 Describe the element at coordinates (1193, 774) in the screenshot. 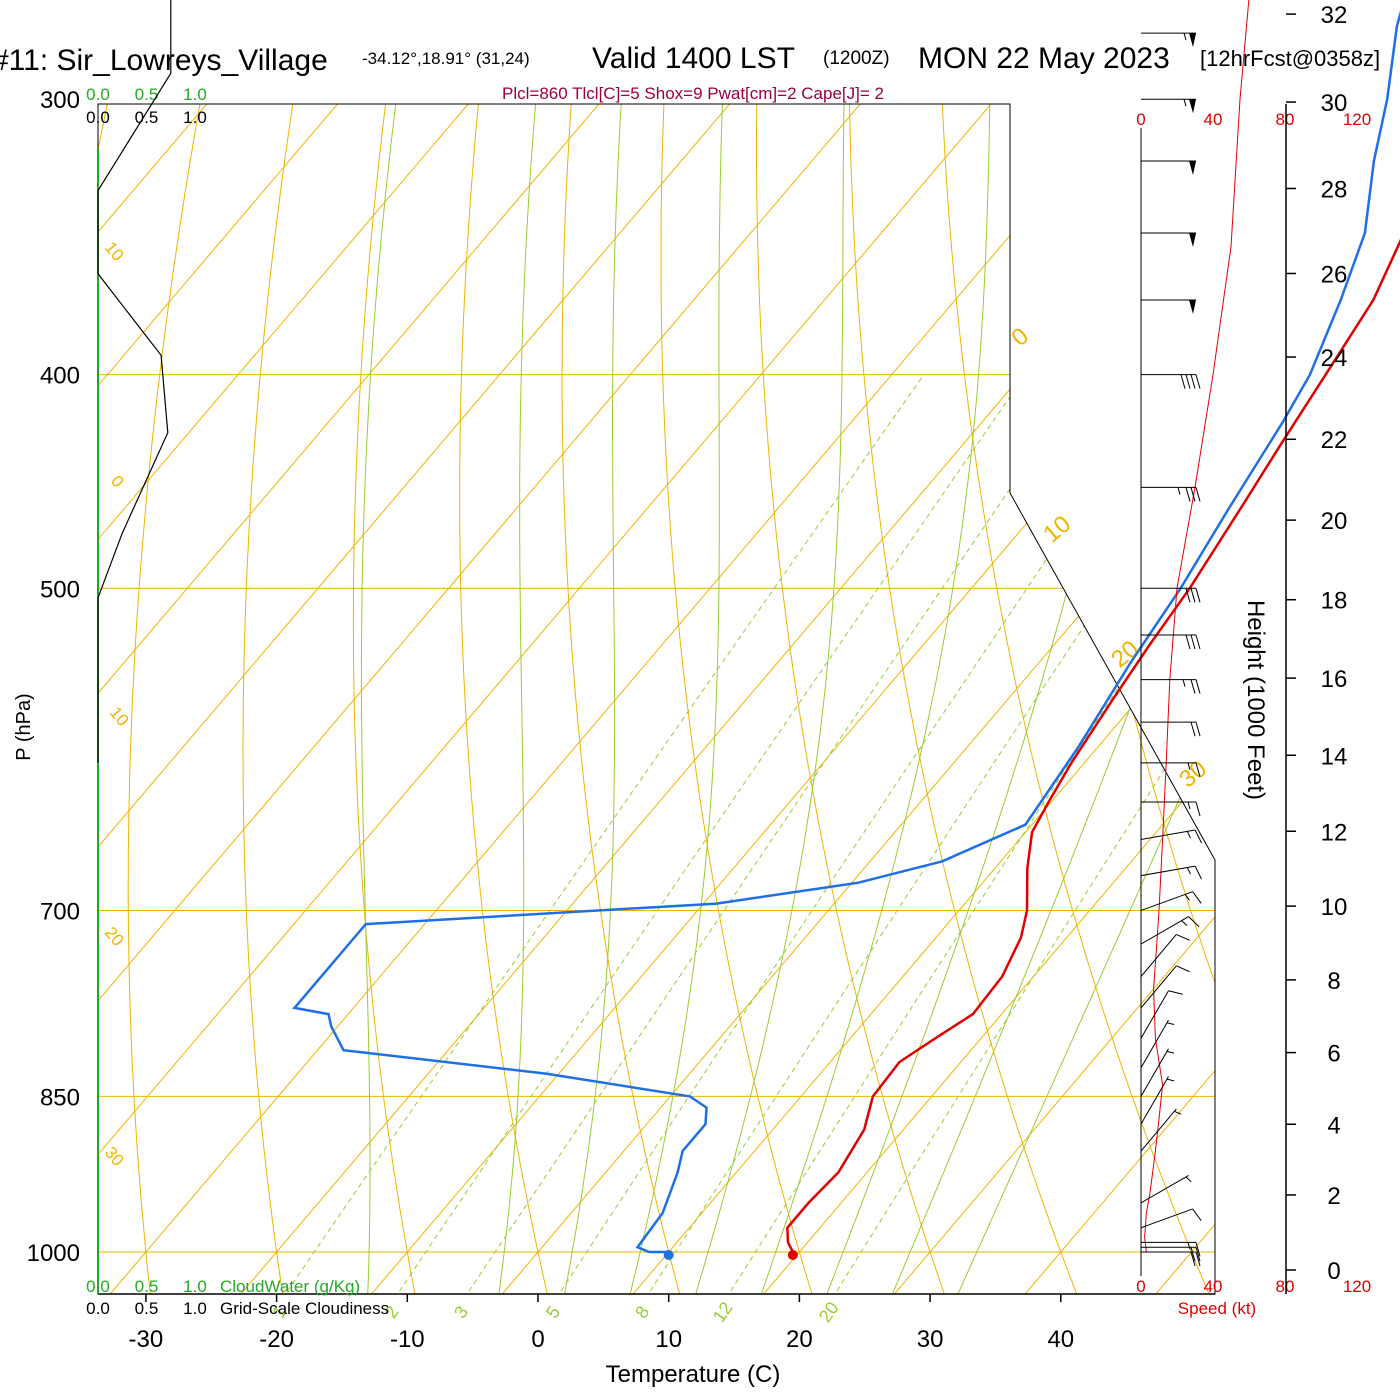

I see `dry-adiabat-label: 30` at that location.